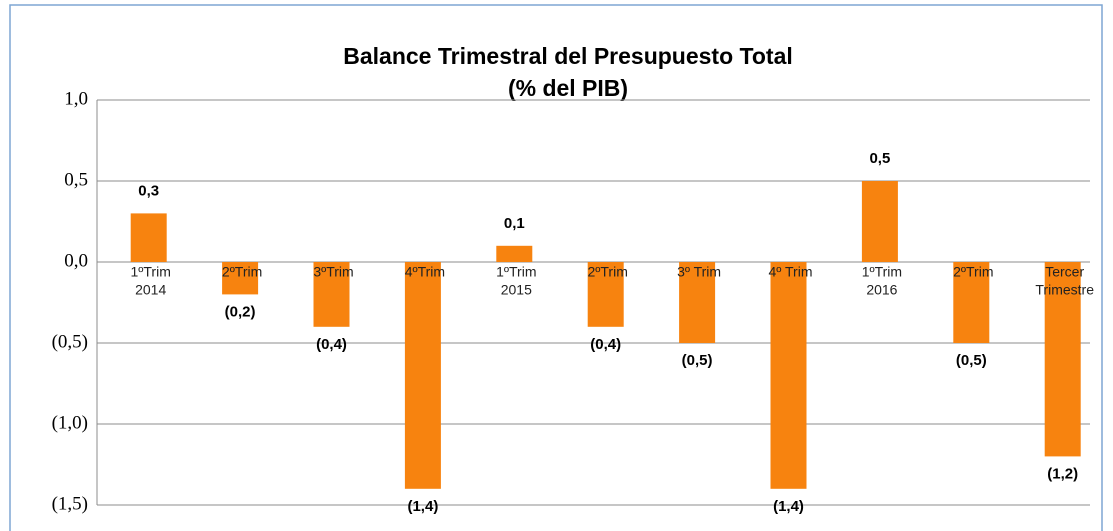 Image resolution: width=1113 pixels, height=531 pixels. What do you see at coordinates (1064, 290) in the screenshot?
I see `x-tick-label: Trimestre` at bounding box center [1064, 290].